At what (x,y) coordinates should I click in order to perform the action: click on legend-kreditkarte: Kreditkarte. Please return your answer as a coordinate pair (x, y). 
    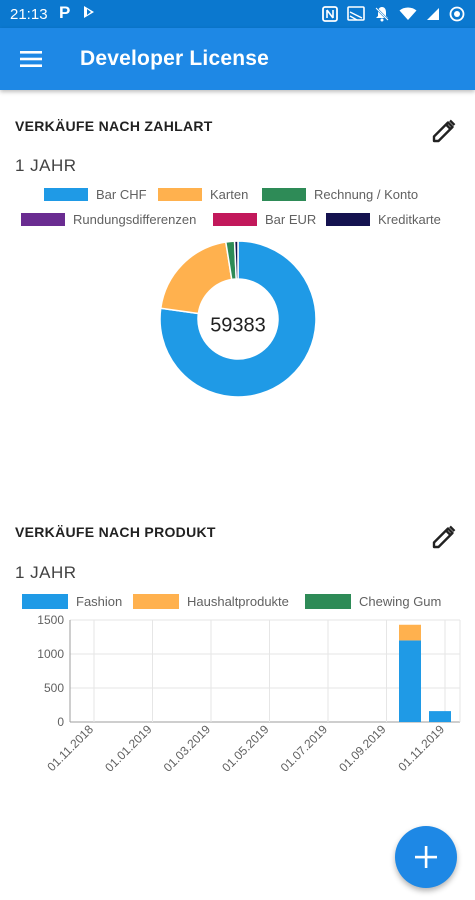
    Looking at the image, I should click on (383, 219).